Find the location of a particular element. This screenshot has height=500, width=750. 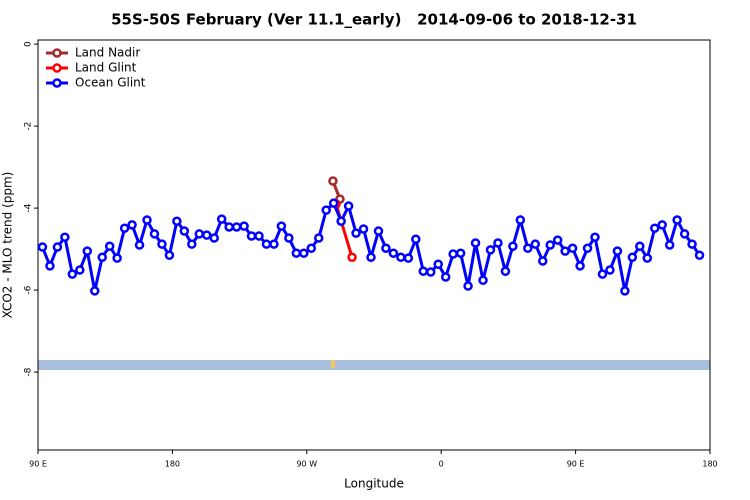

y-tick-label: -8 is located at coordinates (29, 371).